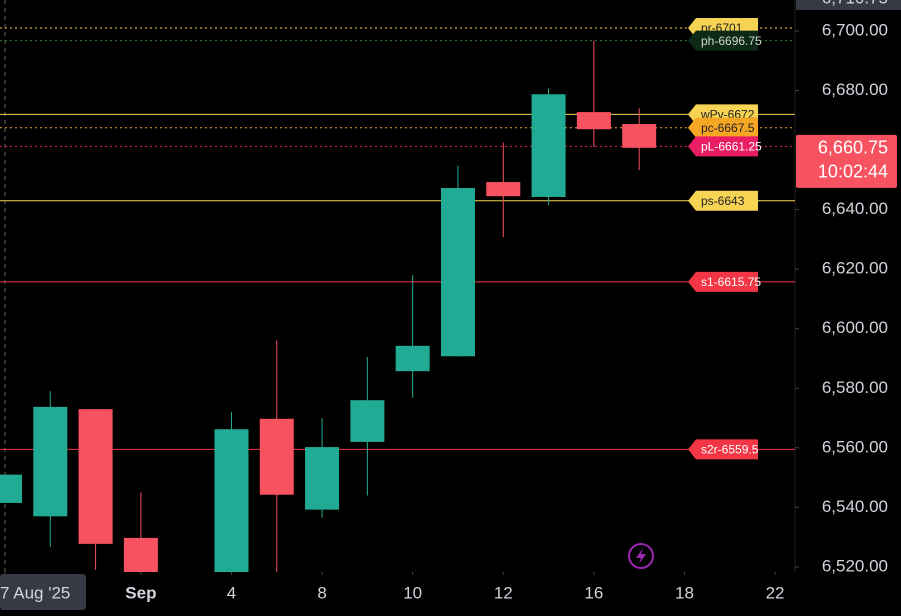 Image resolution: width=901 pixels, height=616 pixels. What do you see at coordinates (853, 148) in the screenshot?
I see `last-price-label: 6,660.75` at bounding box center [853, 148].